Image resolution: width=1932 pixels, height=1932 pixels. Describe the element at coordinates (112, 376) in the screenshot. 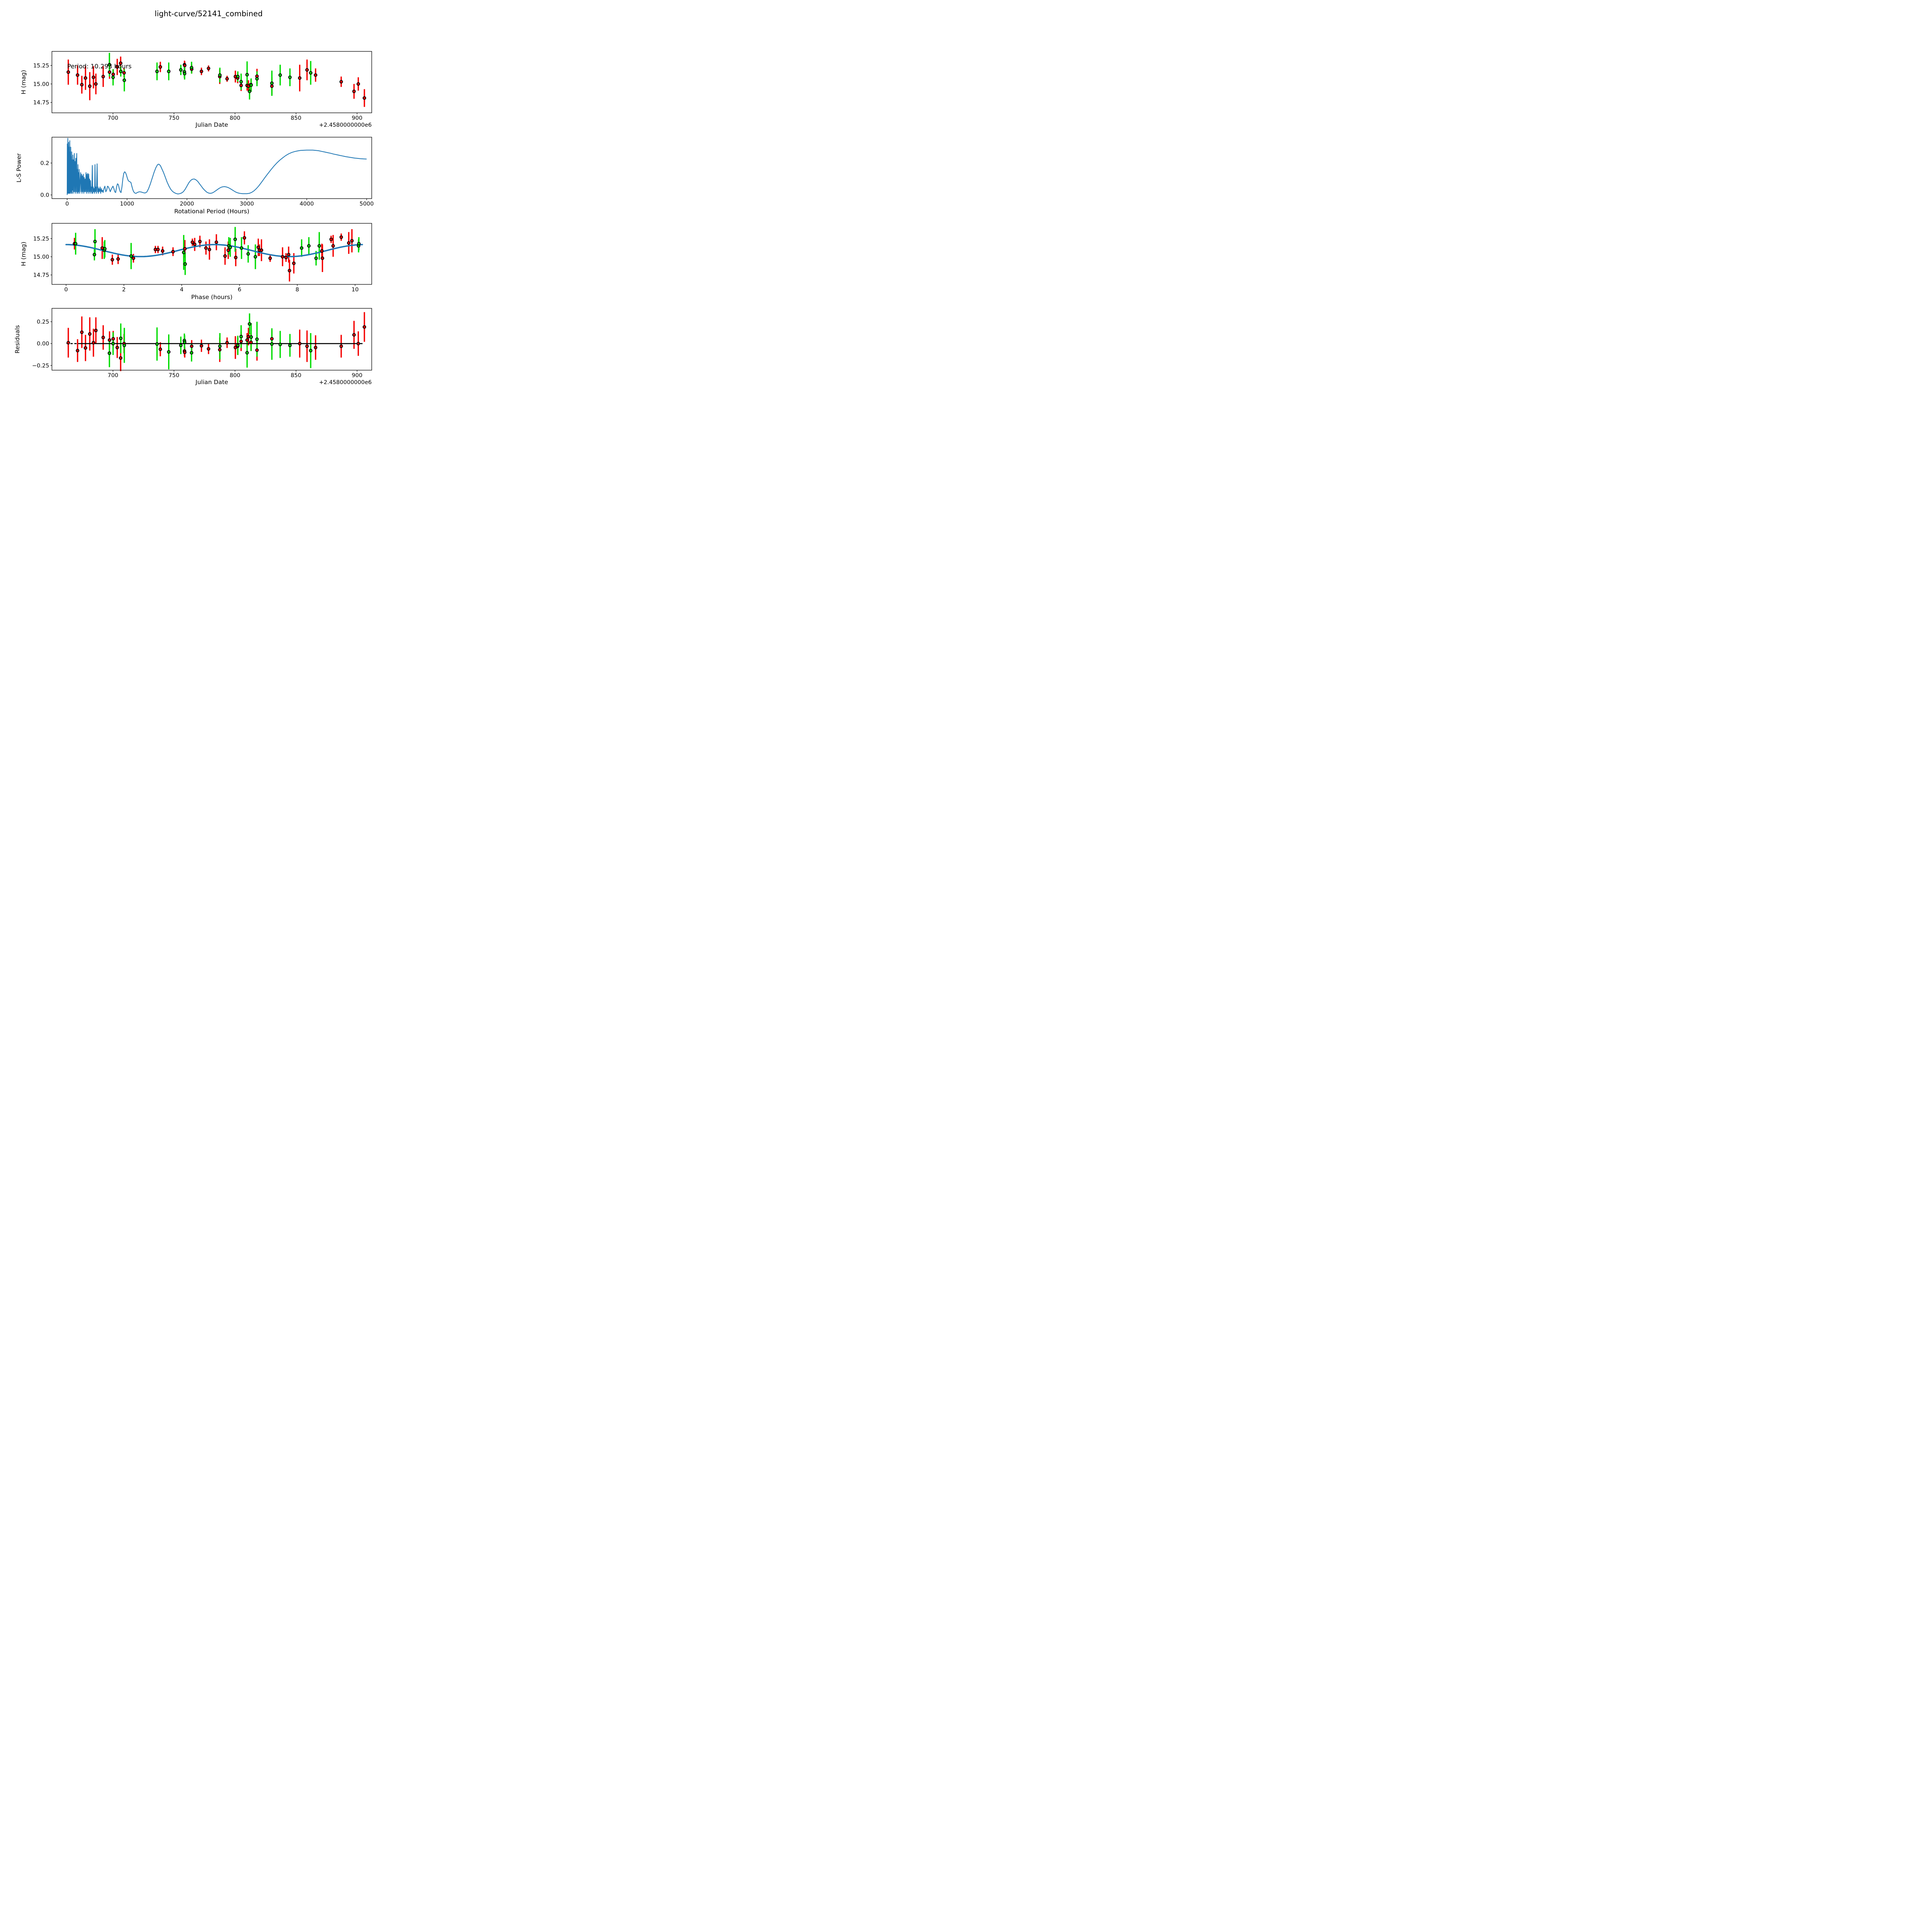

I see `x-tick-label: 700` at that location.